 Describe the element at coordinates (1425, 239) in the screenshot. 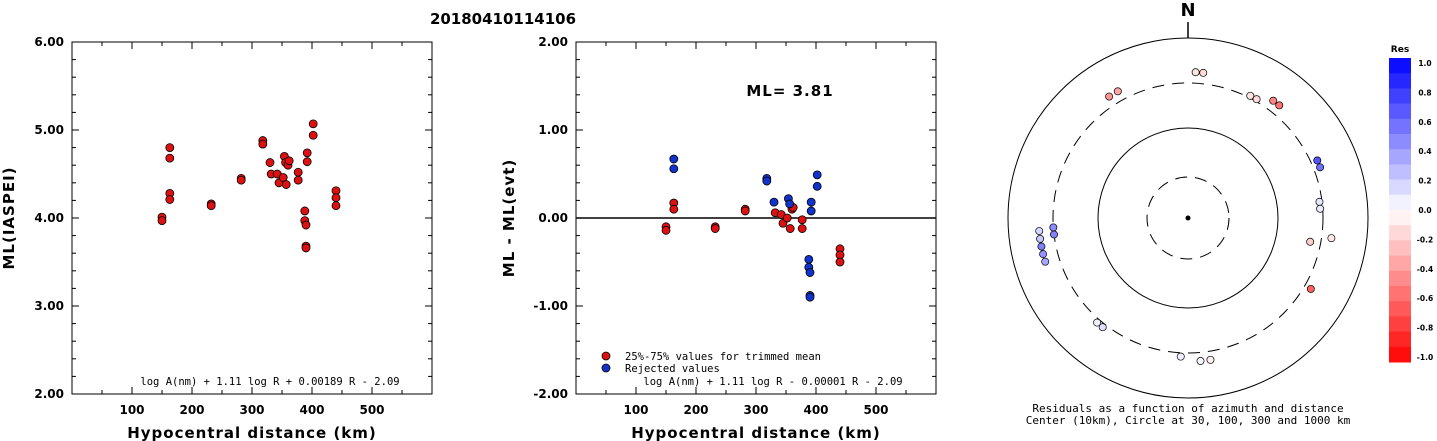

I see `colorbar-tick-label: -0.2` at that location.